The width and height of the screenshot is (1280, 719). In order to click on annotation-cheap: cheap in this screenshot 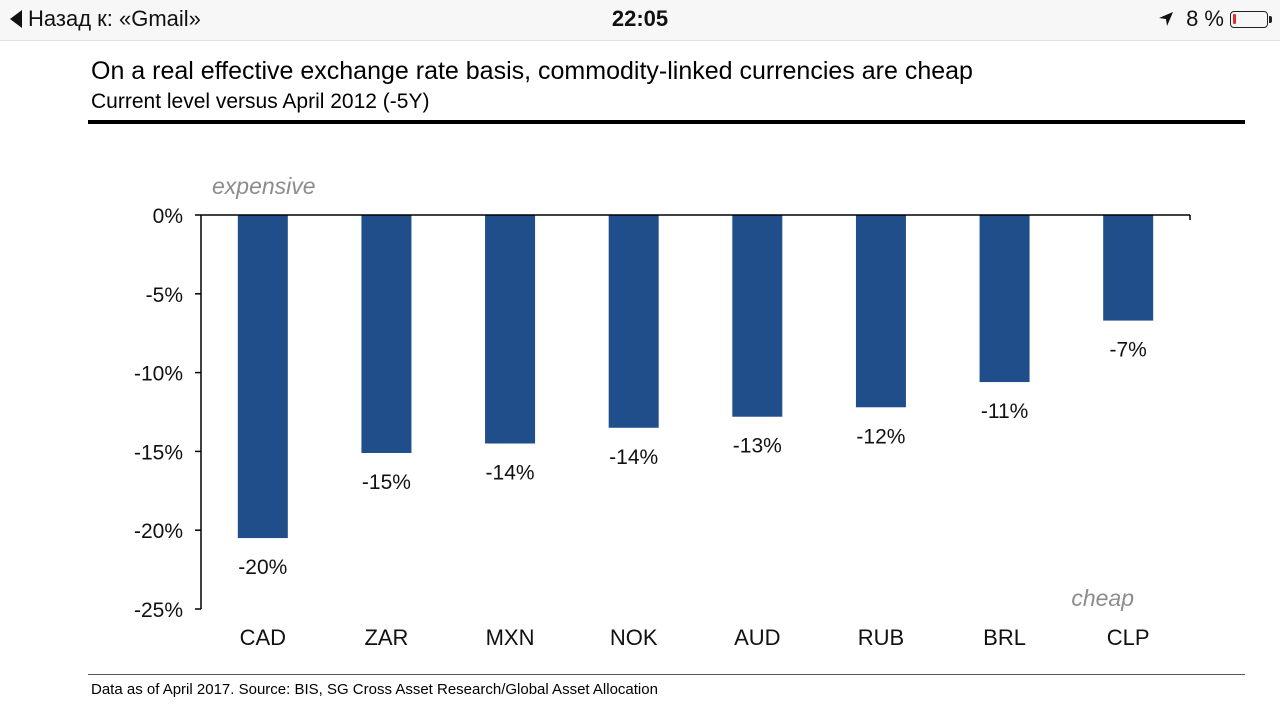, I will do `click(1102, 598)`.